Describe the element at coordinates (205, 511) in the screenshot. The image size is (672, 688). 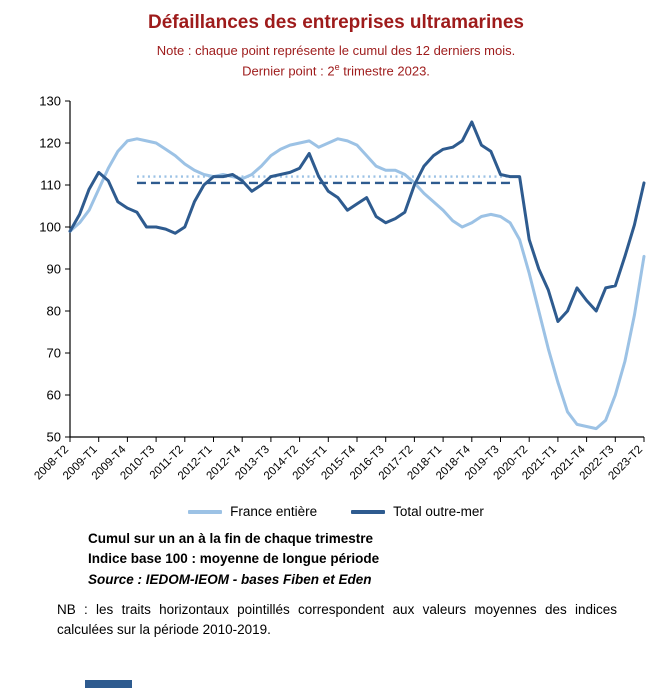
I see `legend-swatch-france-entiere` at that location.